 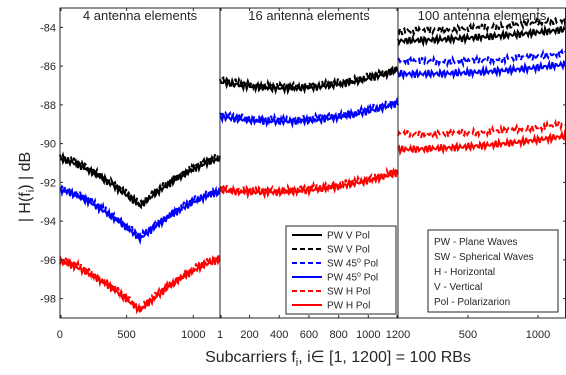 I want to click on panel-3: 100 antenna elements, so click(x=481, y=82).